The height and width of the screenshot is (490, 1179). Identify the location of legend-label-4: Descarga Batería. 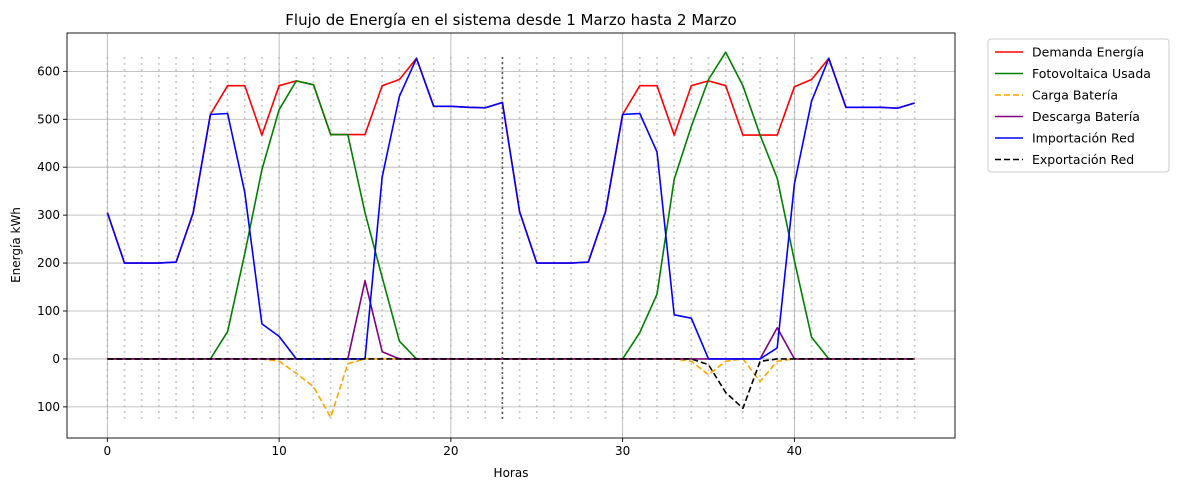
(1086, 116).